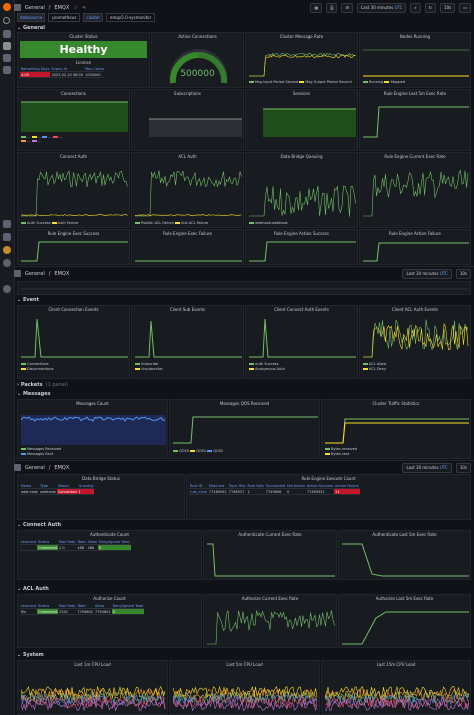  I want to click on panel-title: Messages Count, so click(92, 403).